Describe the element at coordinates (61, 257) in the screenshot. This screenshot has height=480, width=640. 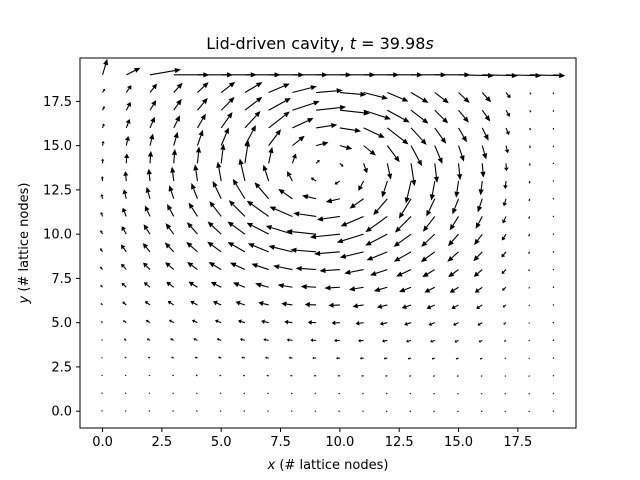
I see `y-axis-ticks: 0.0 2.5 5.0 7.5 10.0 12.5 15.0 17.5` at that location.